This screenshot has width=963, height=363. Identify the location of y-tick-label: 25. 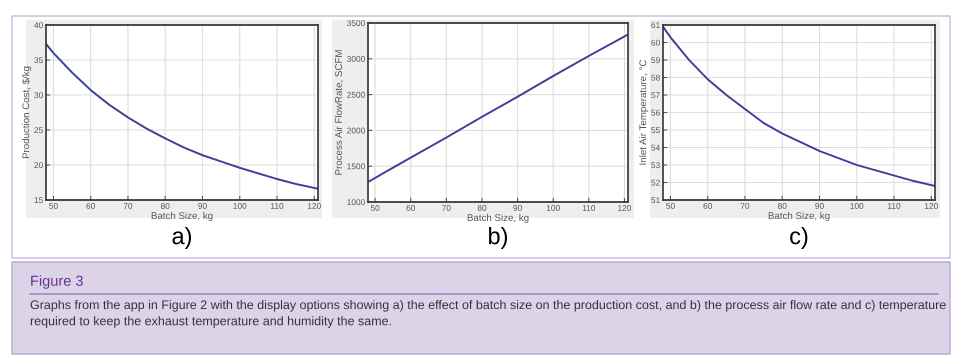
(38, 130).